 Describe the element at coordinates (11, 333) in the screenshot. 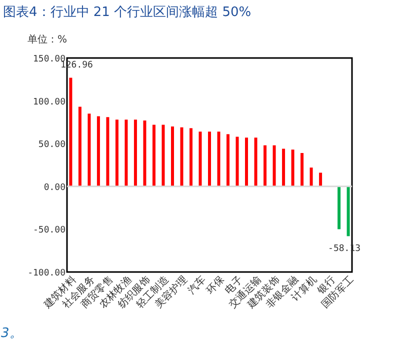

I see `text: 3。` at that location.